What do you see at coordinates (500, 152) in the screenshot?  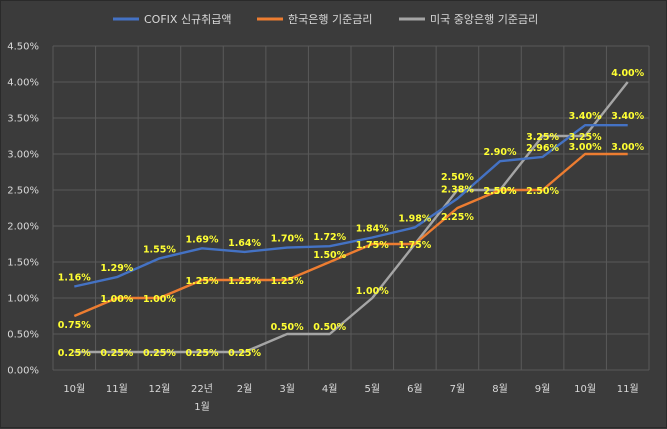 I see `data-label: 2.90%` at bounding box center [500, 152].